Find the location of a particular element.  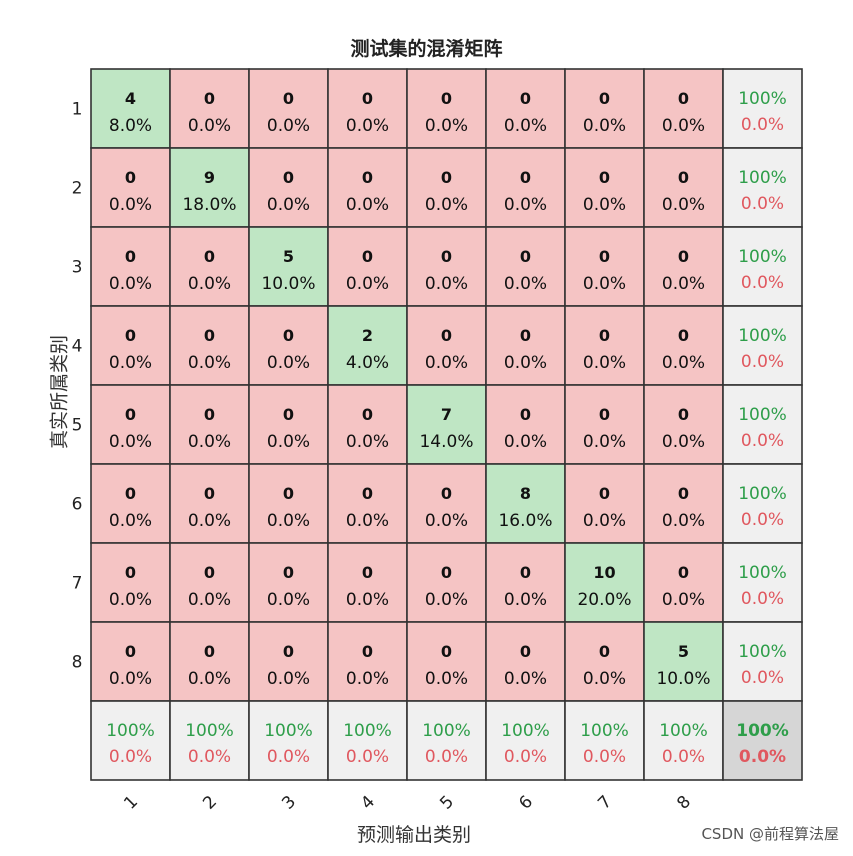

y-tick-label: 5 is located at coordinates (77, 426).